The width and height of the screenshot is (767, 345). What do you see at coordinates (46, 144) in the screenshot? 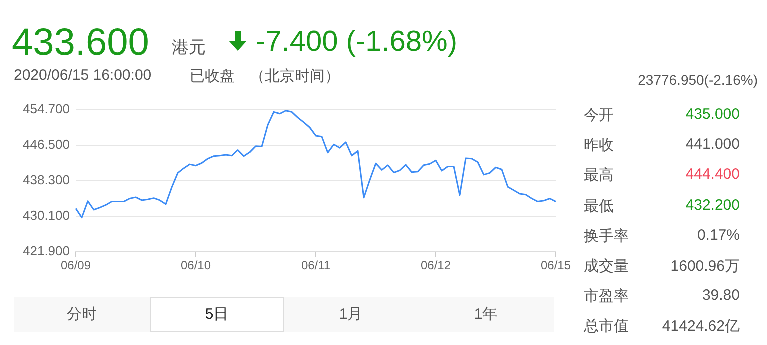
I see `y-tick-label: 446.500` at bounding box center [46, 144].